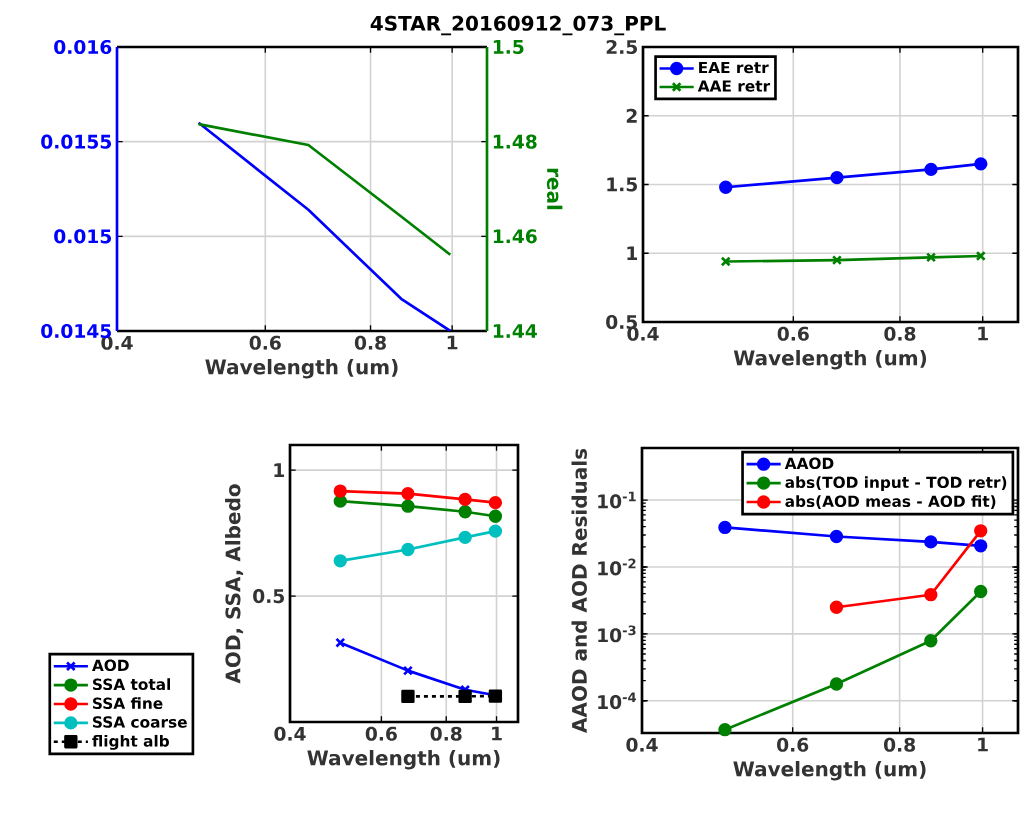 The image size is (1036, 818). Describe the element at coordinates (734, 67) in the screenshot. I see `legend-label: EAE retr` at that location.